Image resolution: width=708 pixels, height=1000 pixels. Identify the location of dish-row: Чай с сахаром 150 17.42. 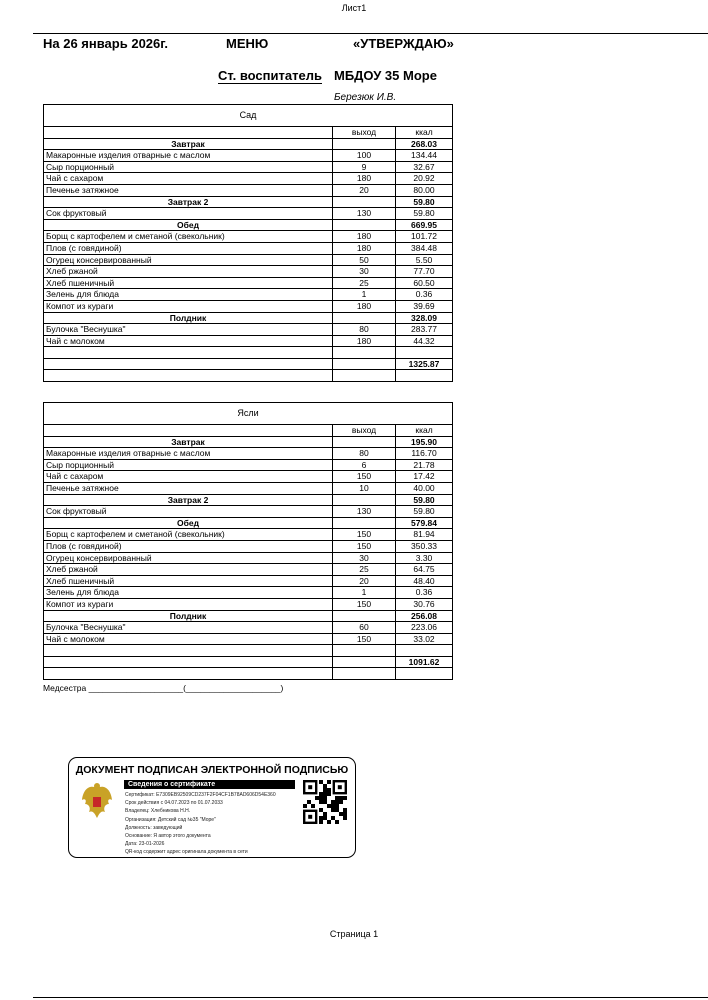
(248, 476).